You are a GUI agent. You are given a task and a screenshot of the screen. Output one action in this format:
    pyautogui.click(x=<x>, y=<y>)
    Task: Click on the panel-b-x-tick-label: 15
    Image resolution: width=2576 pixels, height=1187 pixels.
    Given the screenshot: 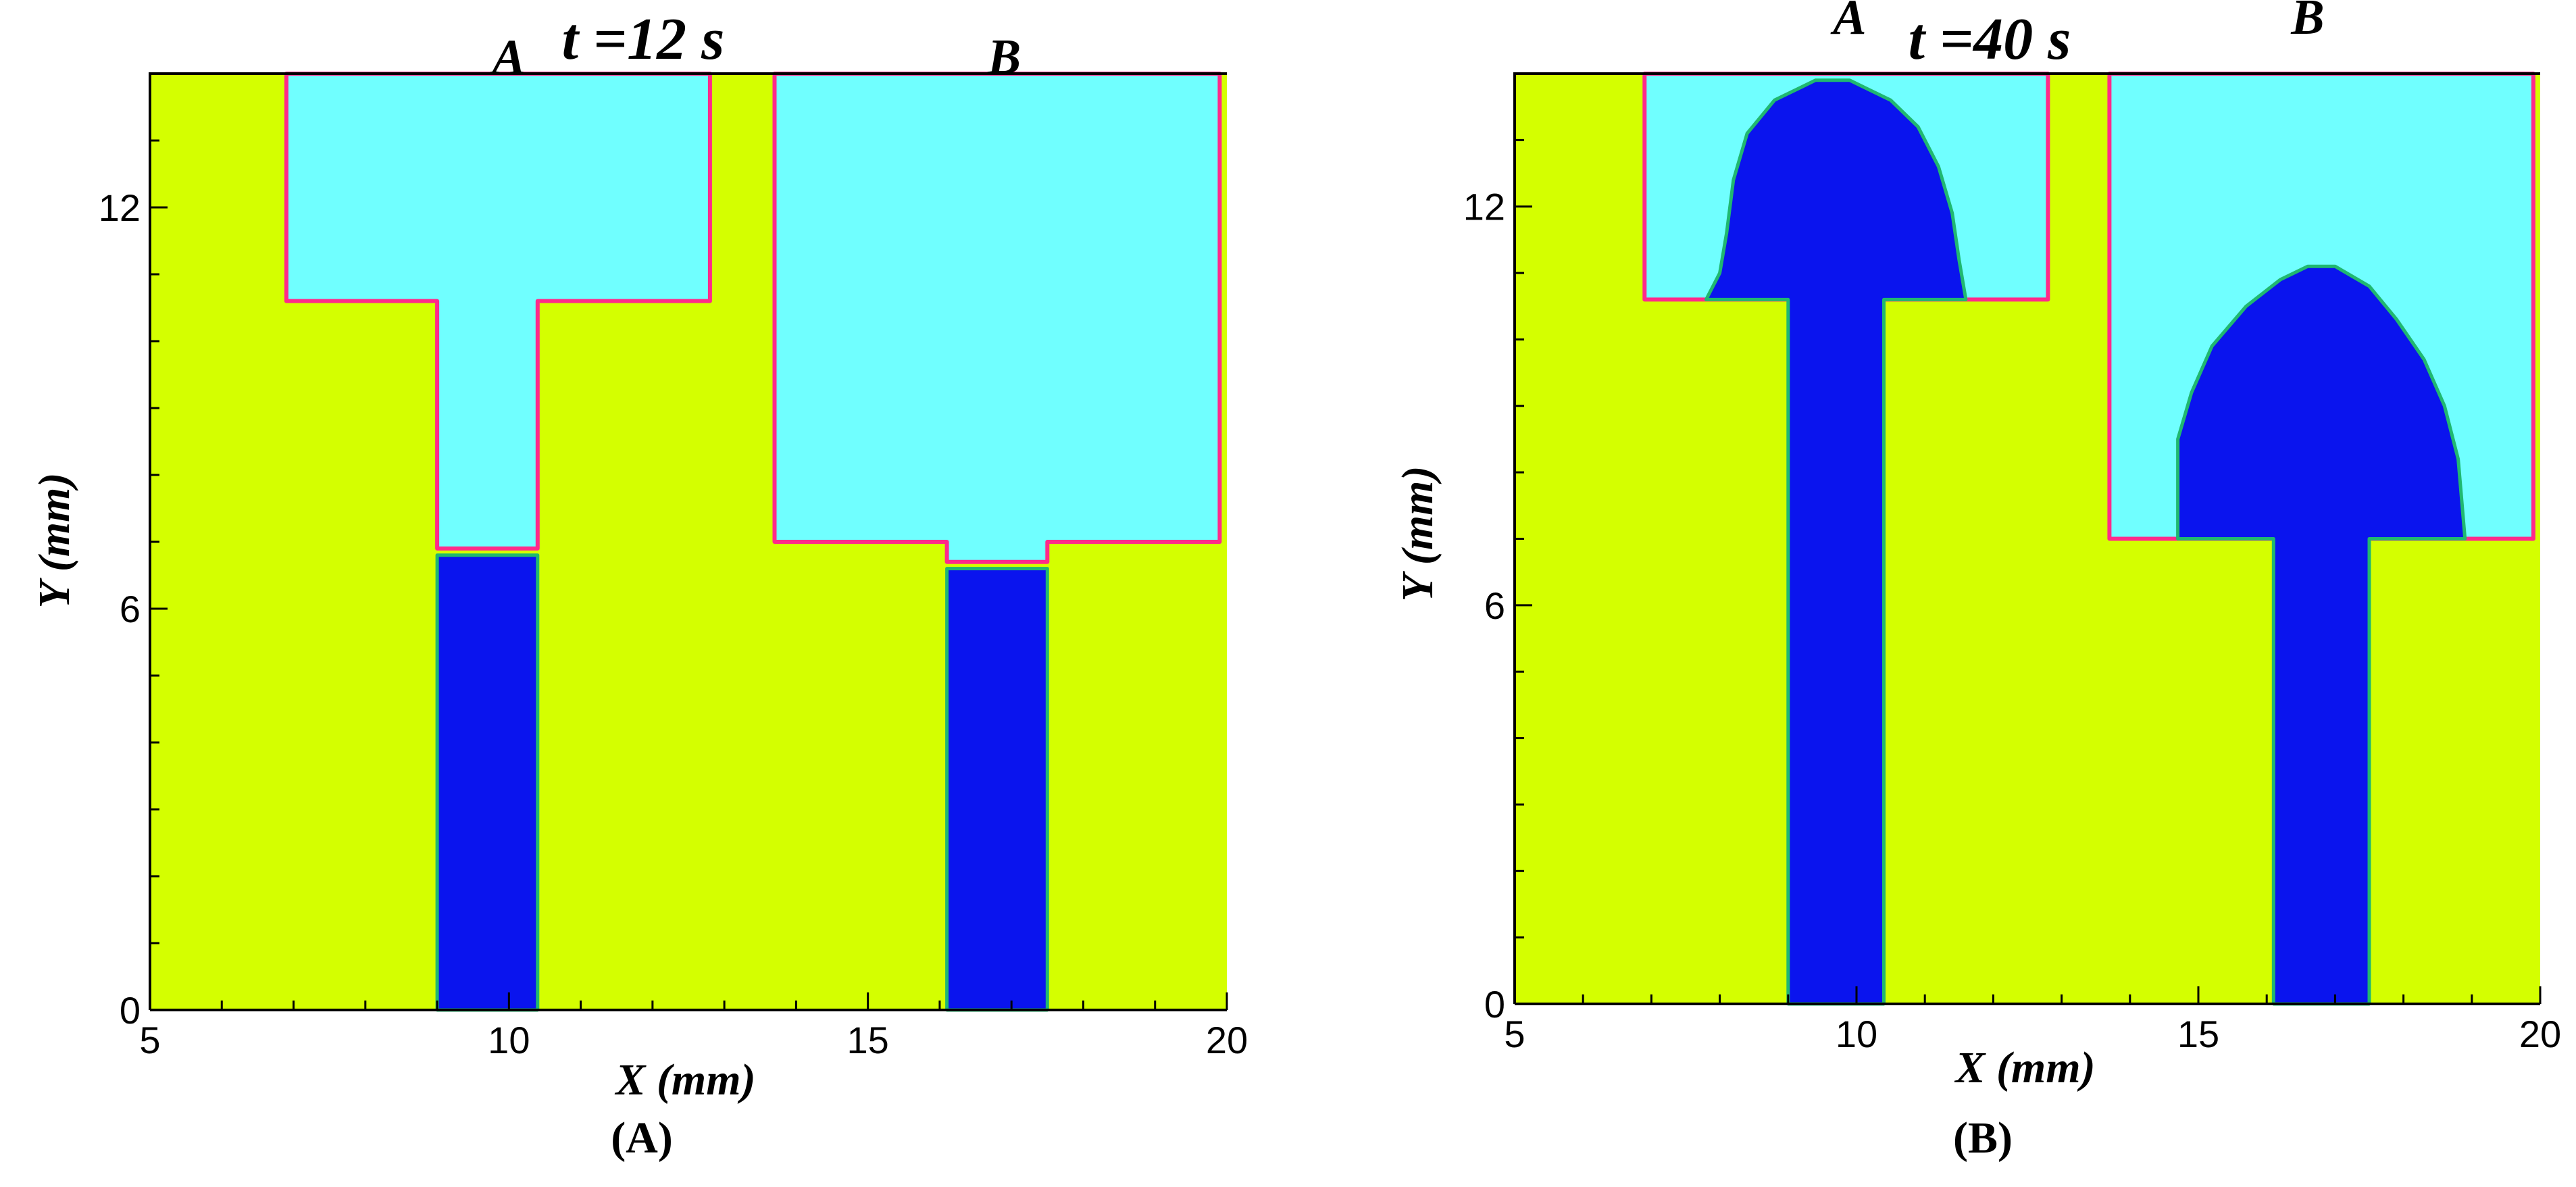 What is the action you would take?
    pyautogui.click(x=2198, y=1034)
    